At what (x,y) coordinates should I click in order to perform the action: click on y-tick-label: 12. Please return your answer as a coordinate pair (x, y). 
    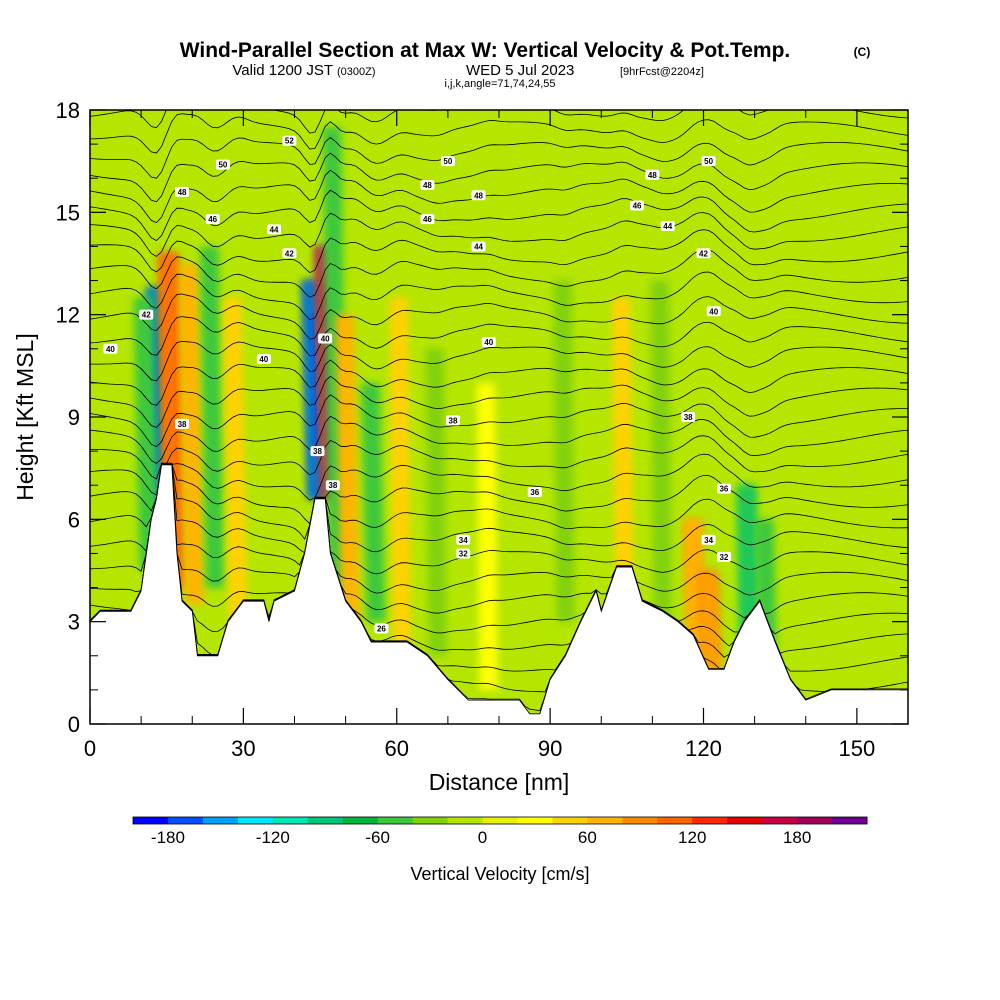
    Looking at the image, I should click on (68, 315).